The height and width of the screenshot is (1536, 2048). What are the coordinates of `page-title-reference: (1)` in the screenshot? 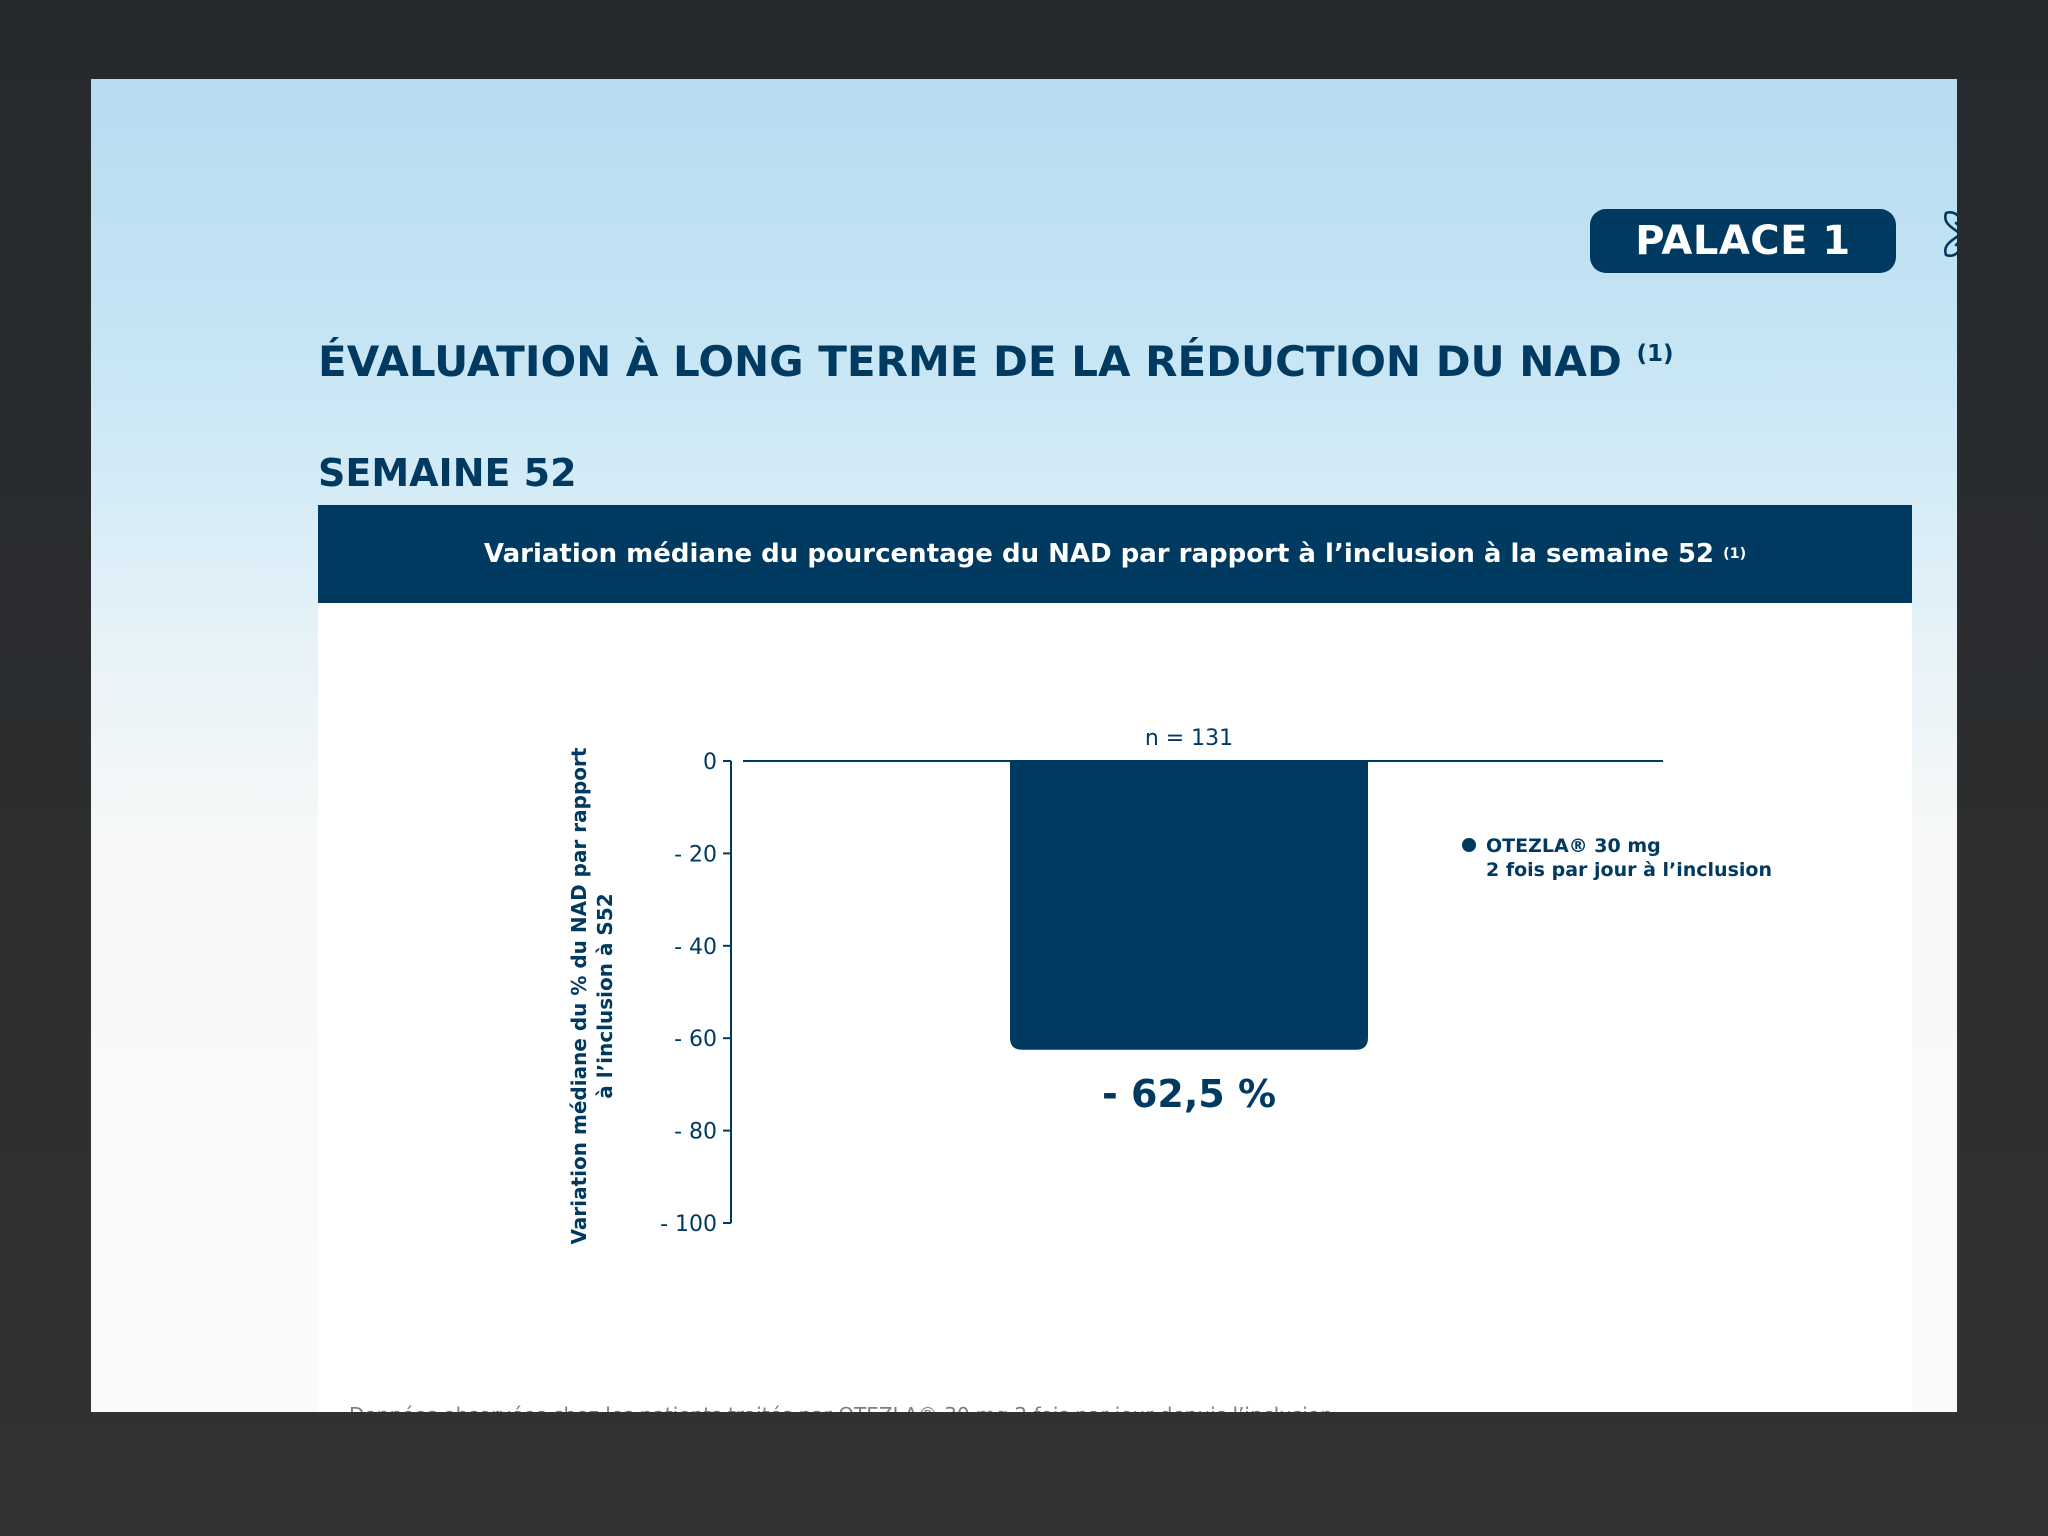 It's located at (1655, 354).